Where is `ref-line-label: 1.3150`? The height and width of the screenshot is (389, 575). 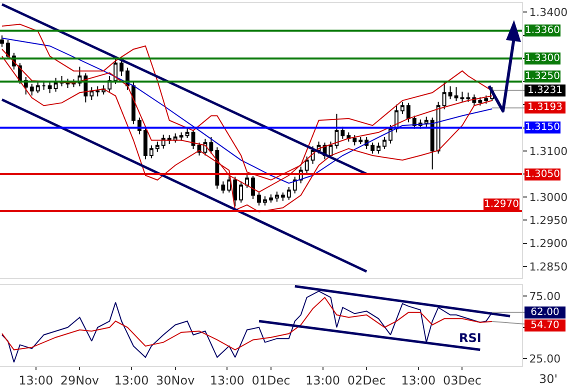
ref-line-label: 1.3150 is located at coordinates (542, 127).